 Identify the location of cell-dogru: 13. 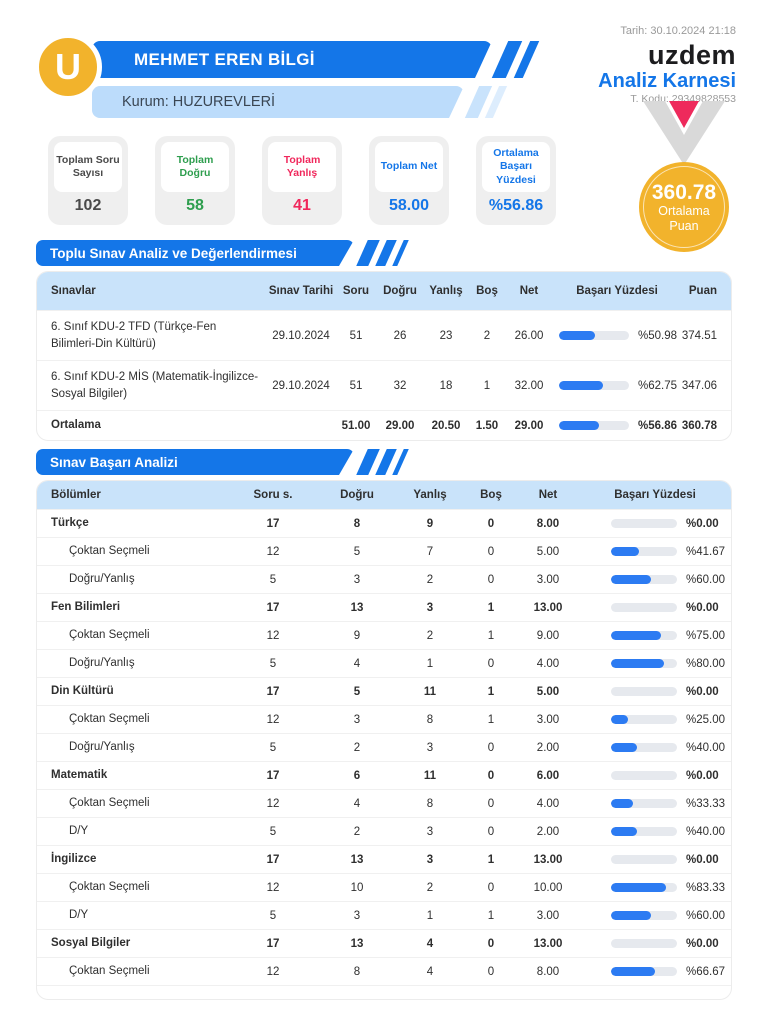
(357, 943).